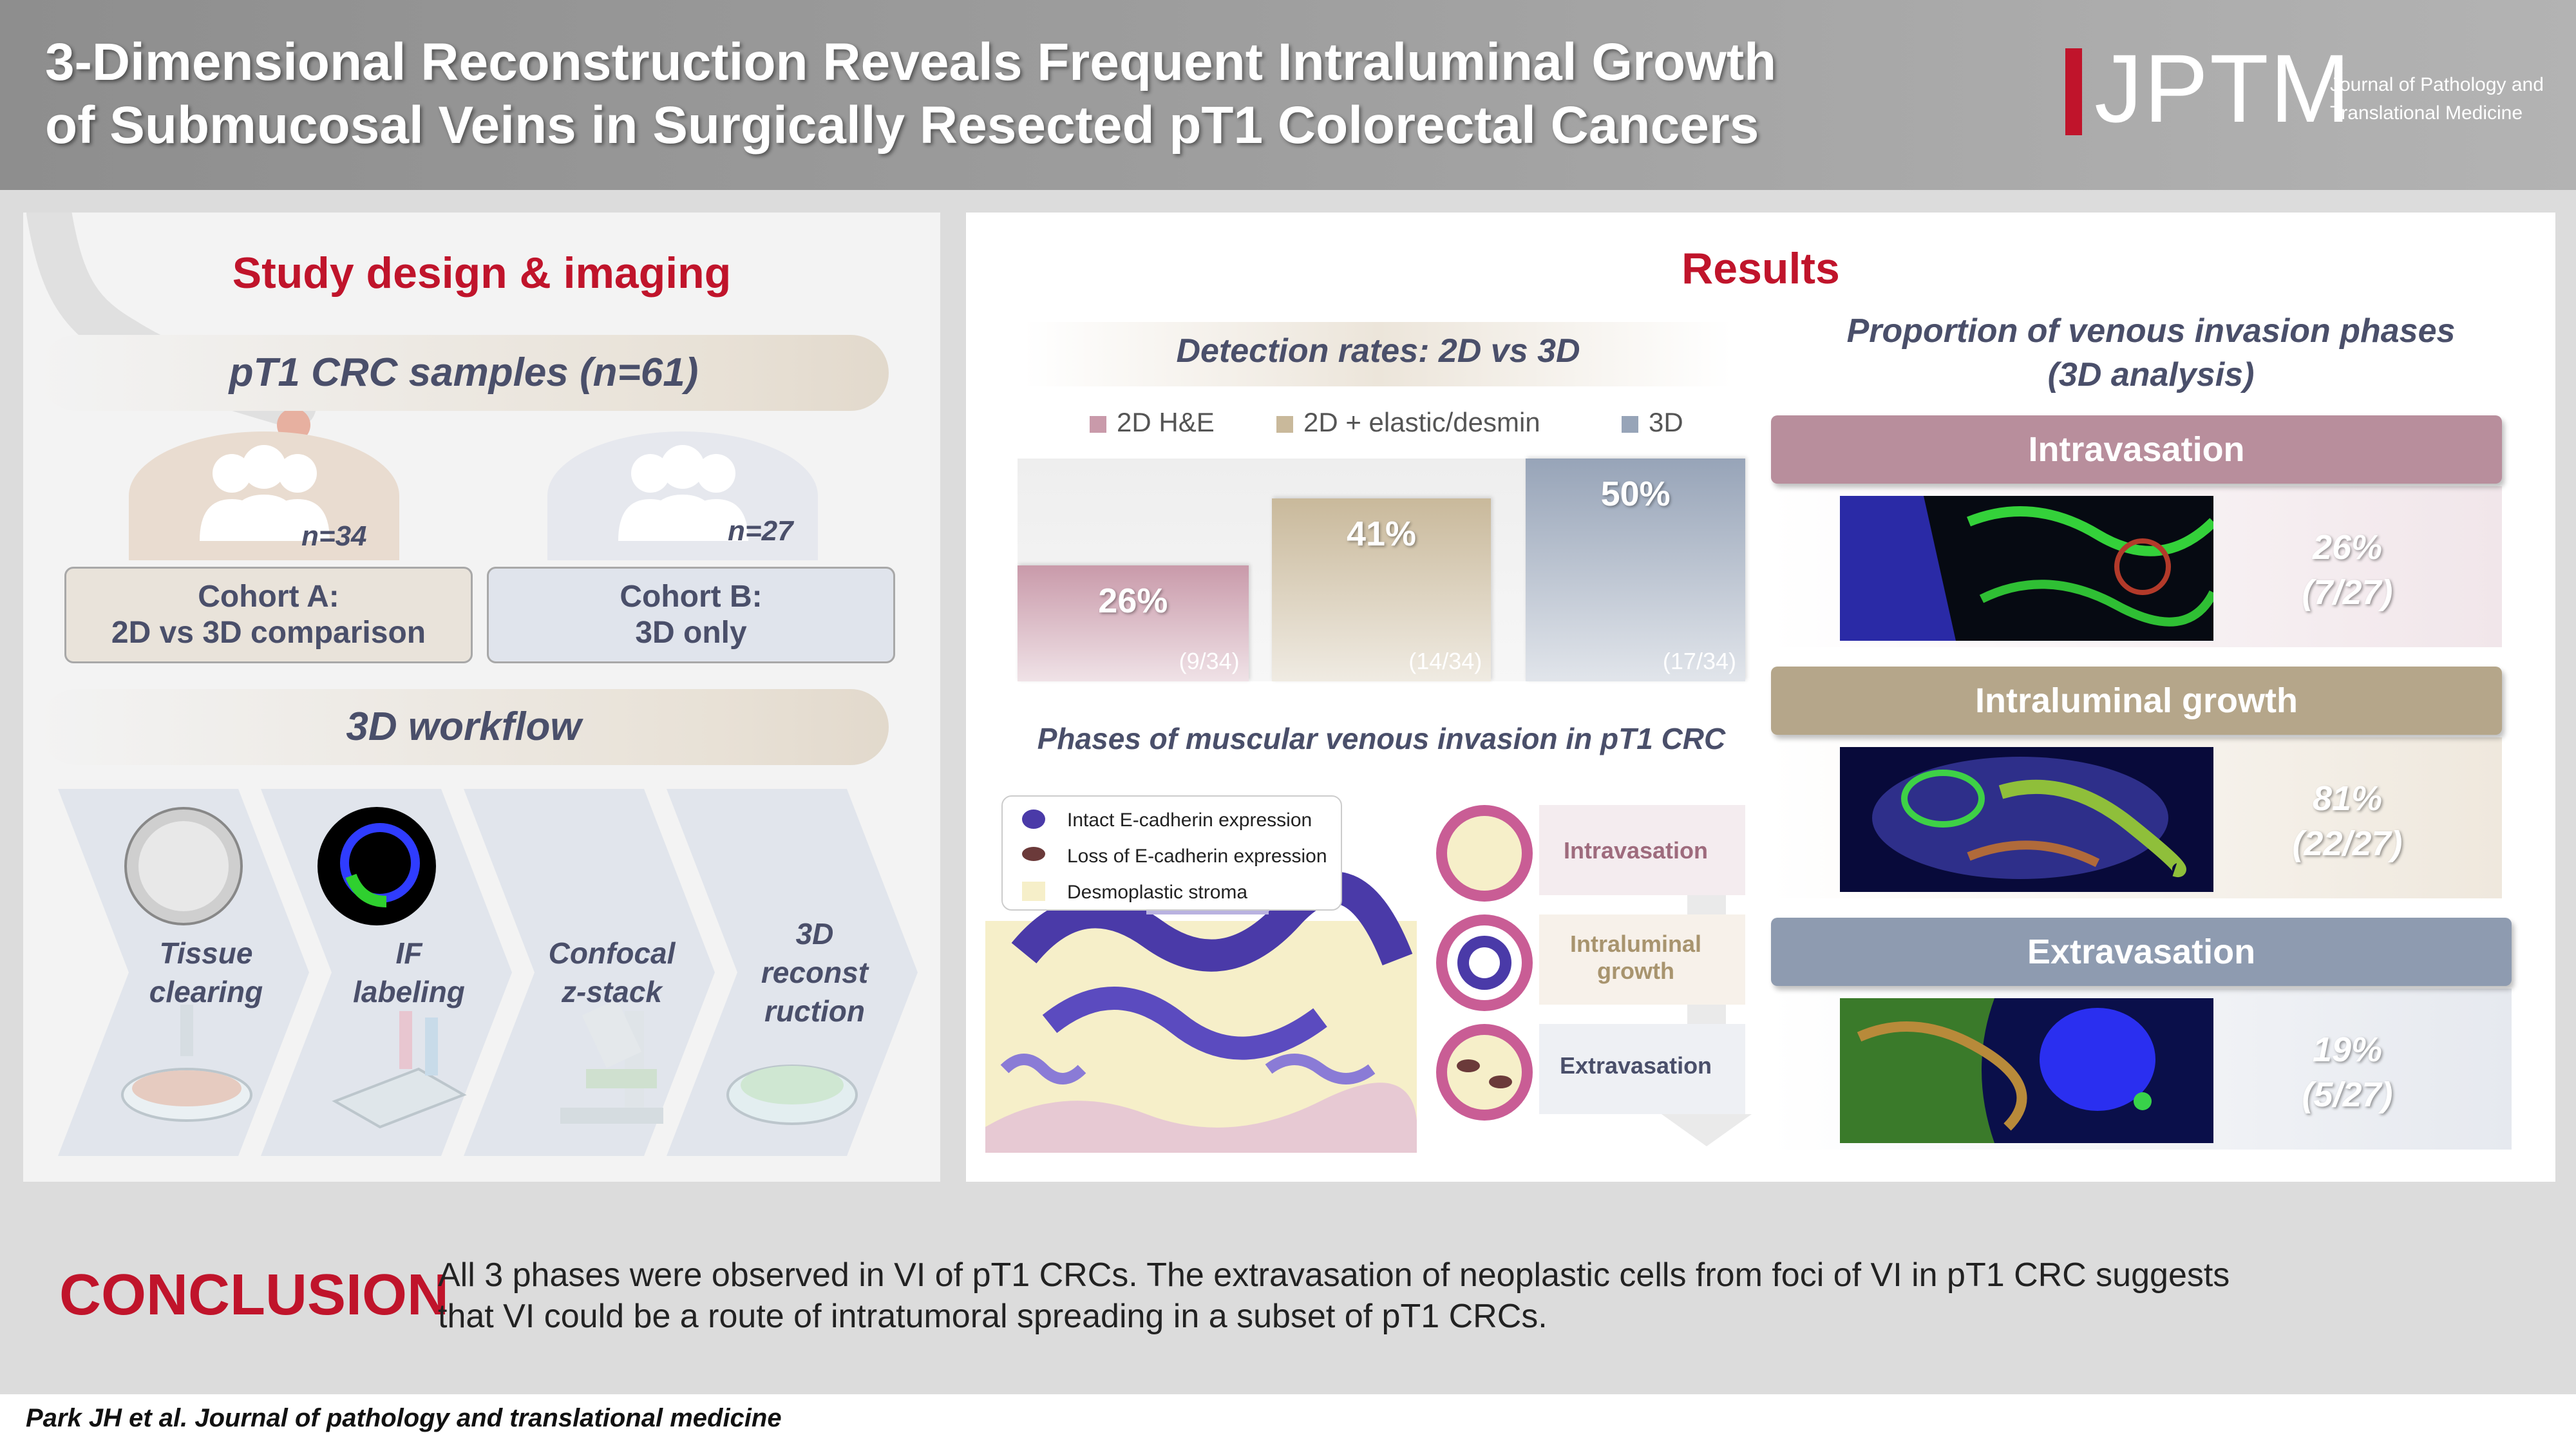 The height and width of the screenshot is (1449, 2576). I want to click on bar-1: 41% (14/34), so click(1382, 589).